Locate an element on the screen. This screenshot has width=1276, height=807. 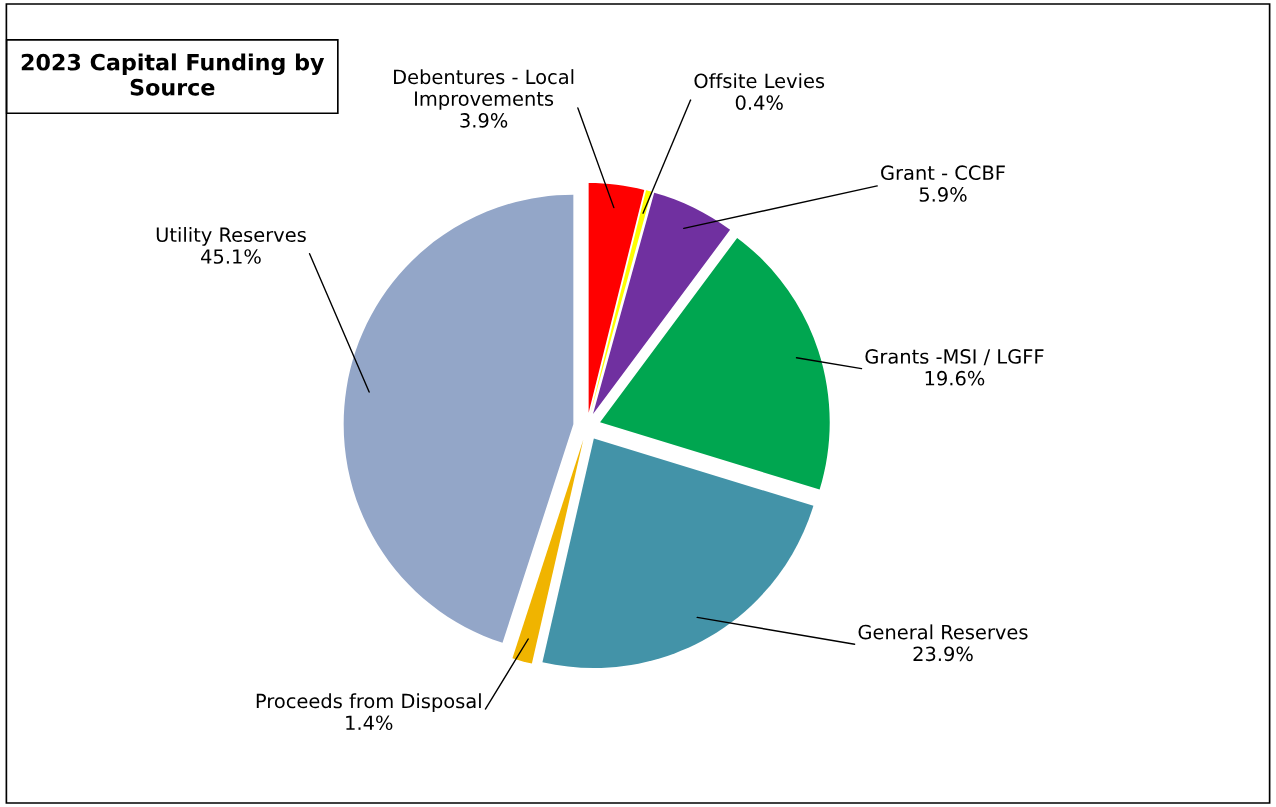
data-label: 45.1% is located at coordinates (231, 256).